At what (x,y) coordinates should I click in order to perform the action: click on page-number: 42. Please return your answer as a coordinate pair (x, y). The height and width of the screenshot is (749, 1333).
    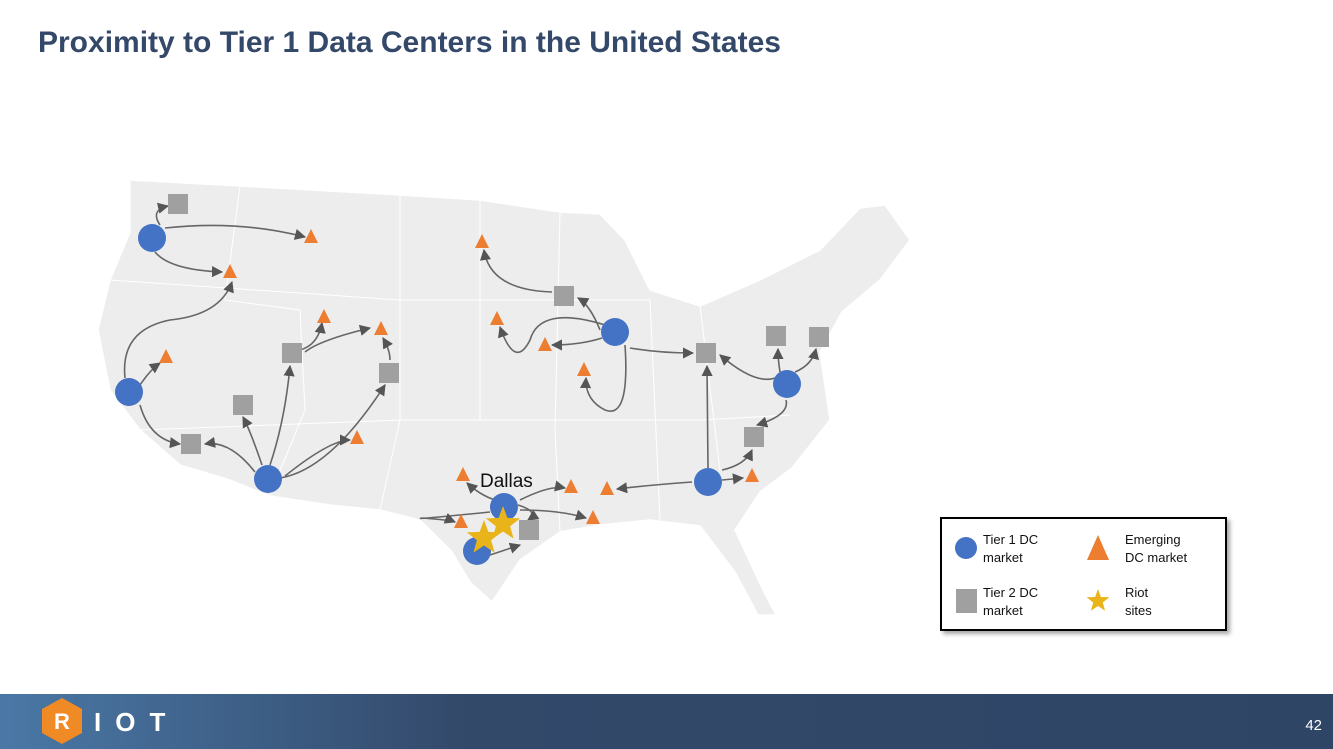
    Looking at the image, I should click on (1313, 725).